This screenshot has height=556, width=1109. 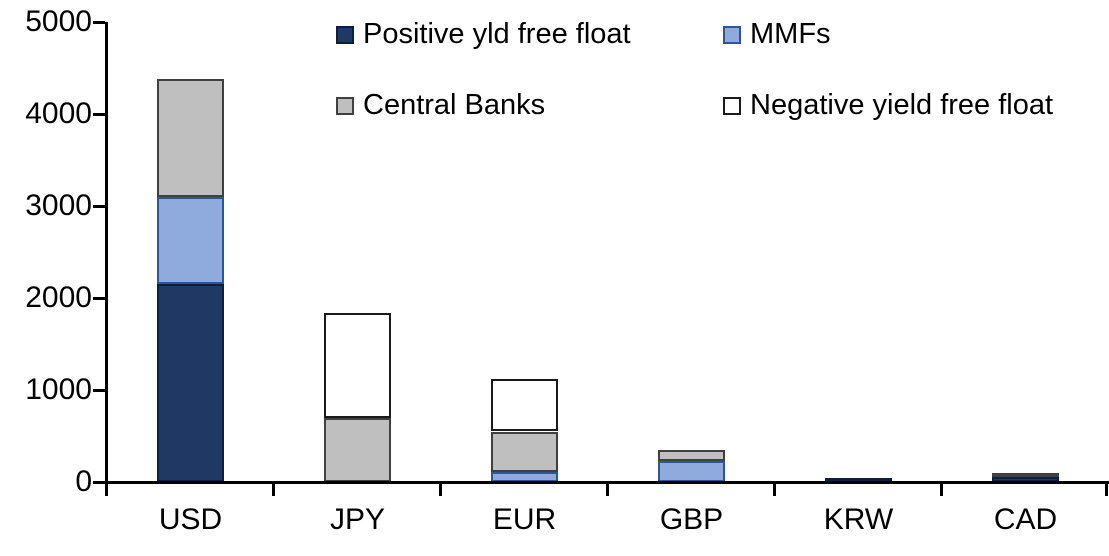 What do you see at coordinates (190, 383) in the screenshot?
I see `bar-segment-usd-series0` at bounding box center [190, 383].